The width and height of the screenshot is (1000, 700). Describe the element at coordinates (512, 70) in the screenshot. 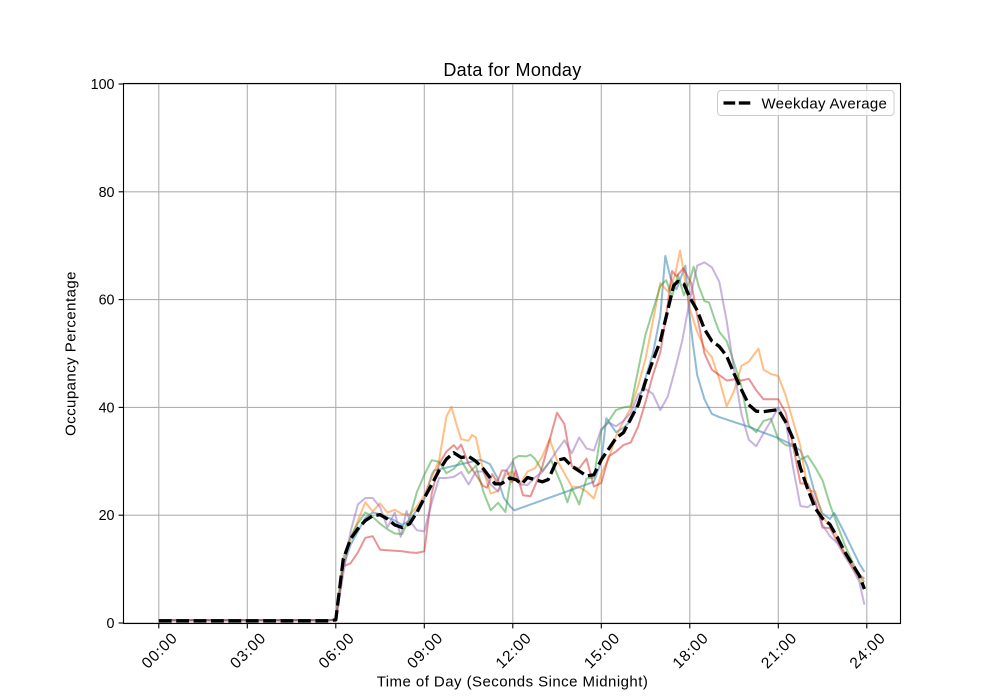

I see `svg-text: Data for Monday` at that location.